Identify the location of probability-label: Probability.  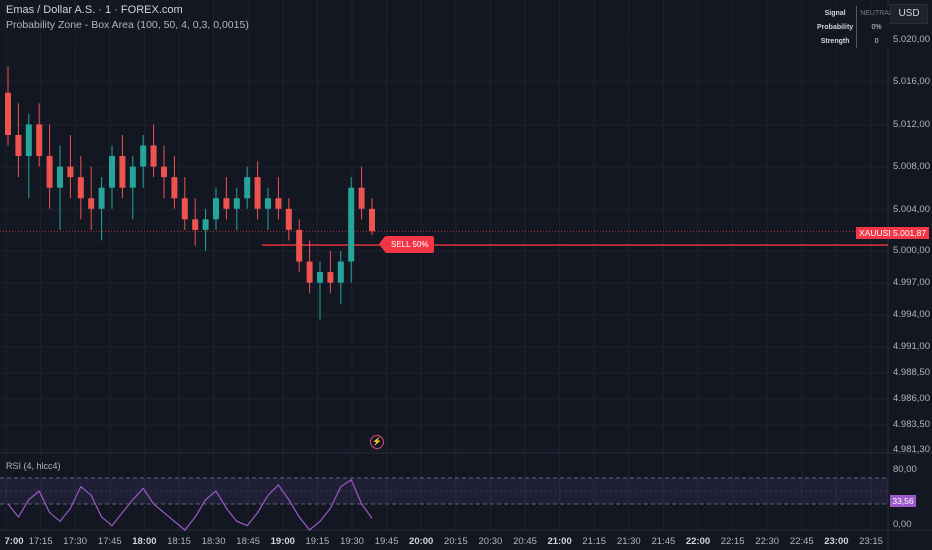
(836, 27).